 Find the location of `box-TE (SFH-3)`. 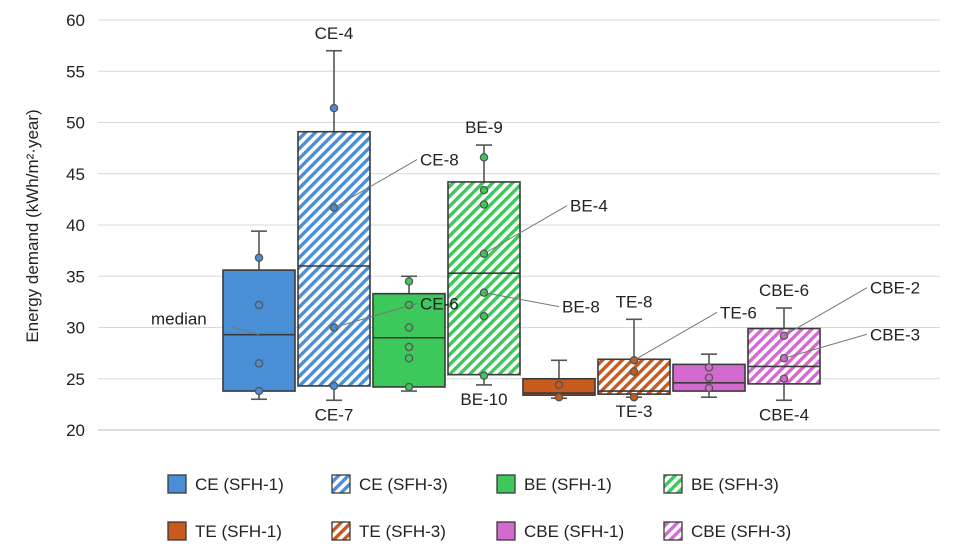

box-TE (SFH-3) is located at coordinates (634, 360).